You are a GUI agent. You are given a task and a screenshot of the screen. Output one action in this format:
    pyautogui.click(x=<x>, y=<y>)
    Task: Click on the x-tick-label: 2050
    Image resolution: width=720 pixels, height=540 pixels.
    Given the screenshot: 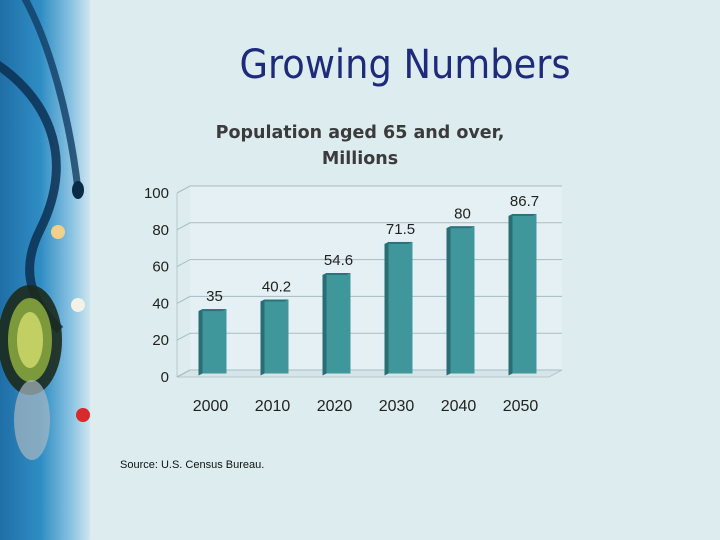 What is the action you would take?
    pyautogui.click(x=521, y=406)
    